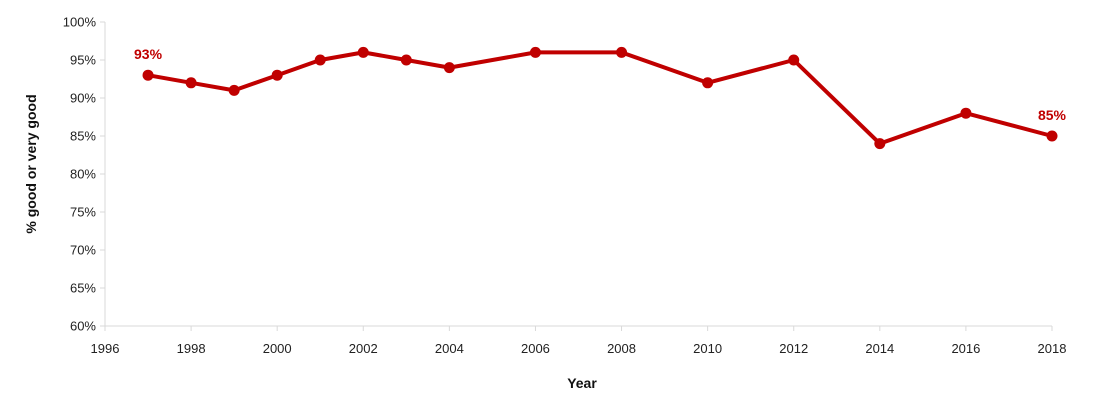 Image resolution: width=1093 pixels, height=409 pixels. I want to click on x-tick-label: 2006, so click(535, 348).